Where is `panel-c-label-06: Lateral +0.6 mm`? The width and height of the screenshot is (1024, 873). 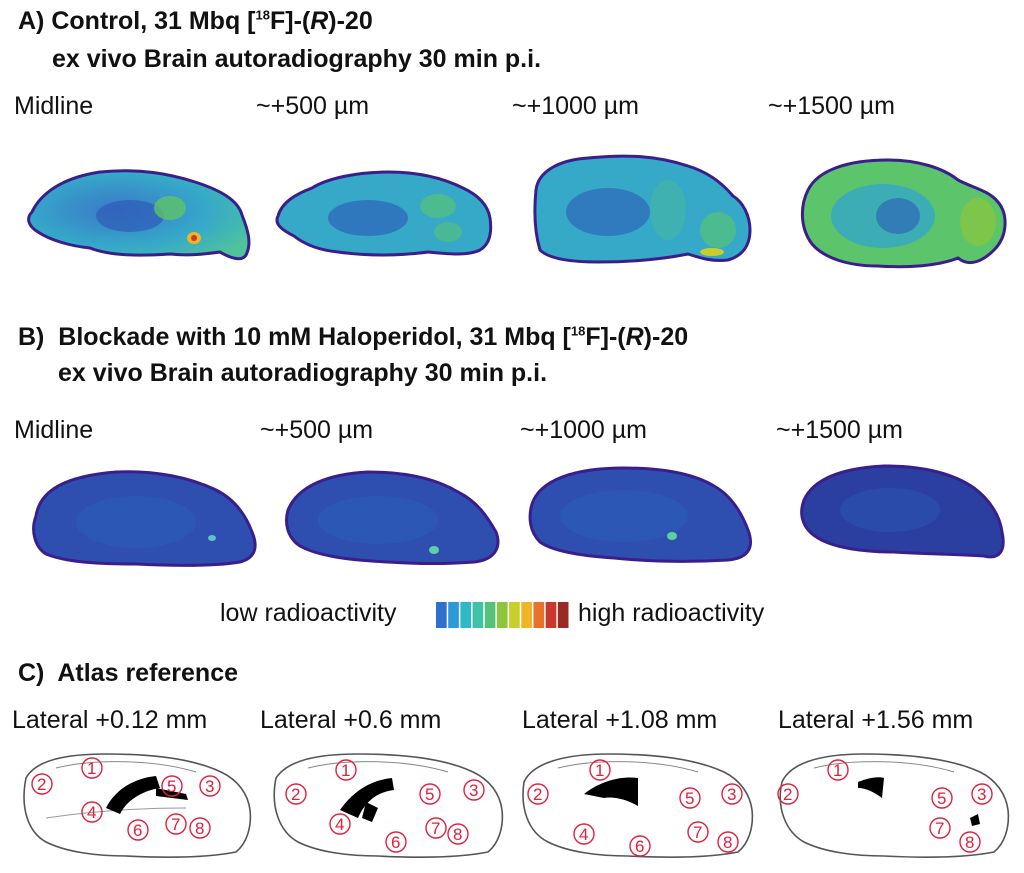 panel-c-label-06: Lateral +0.6 mm is located at coordinates (351, 720).